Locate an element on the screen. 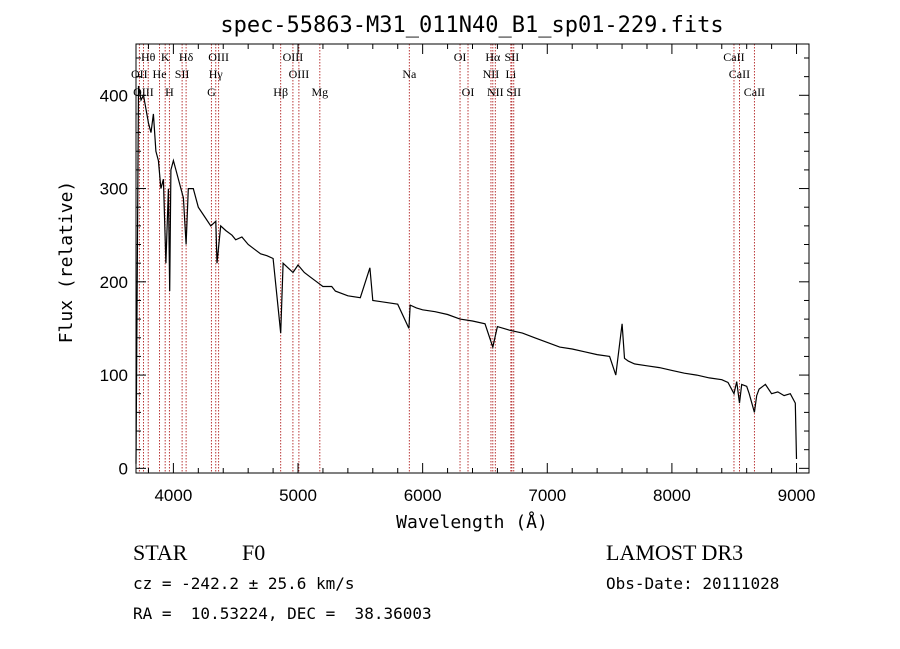 This screenshot has width=900, height=649. spectral-line-label: H is located at coordinates (169, 92).